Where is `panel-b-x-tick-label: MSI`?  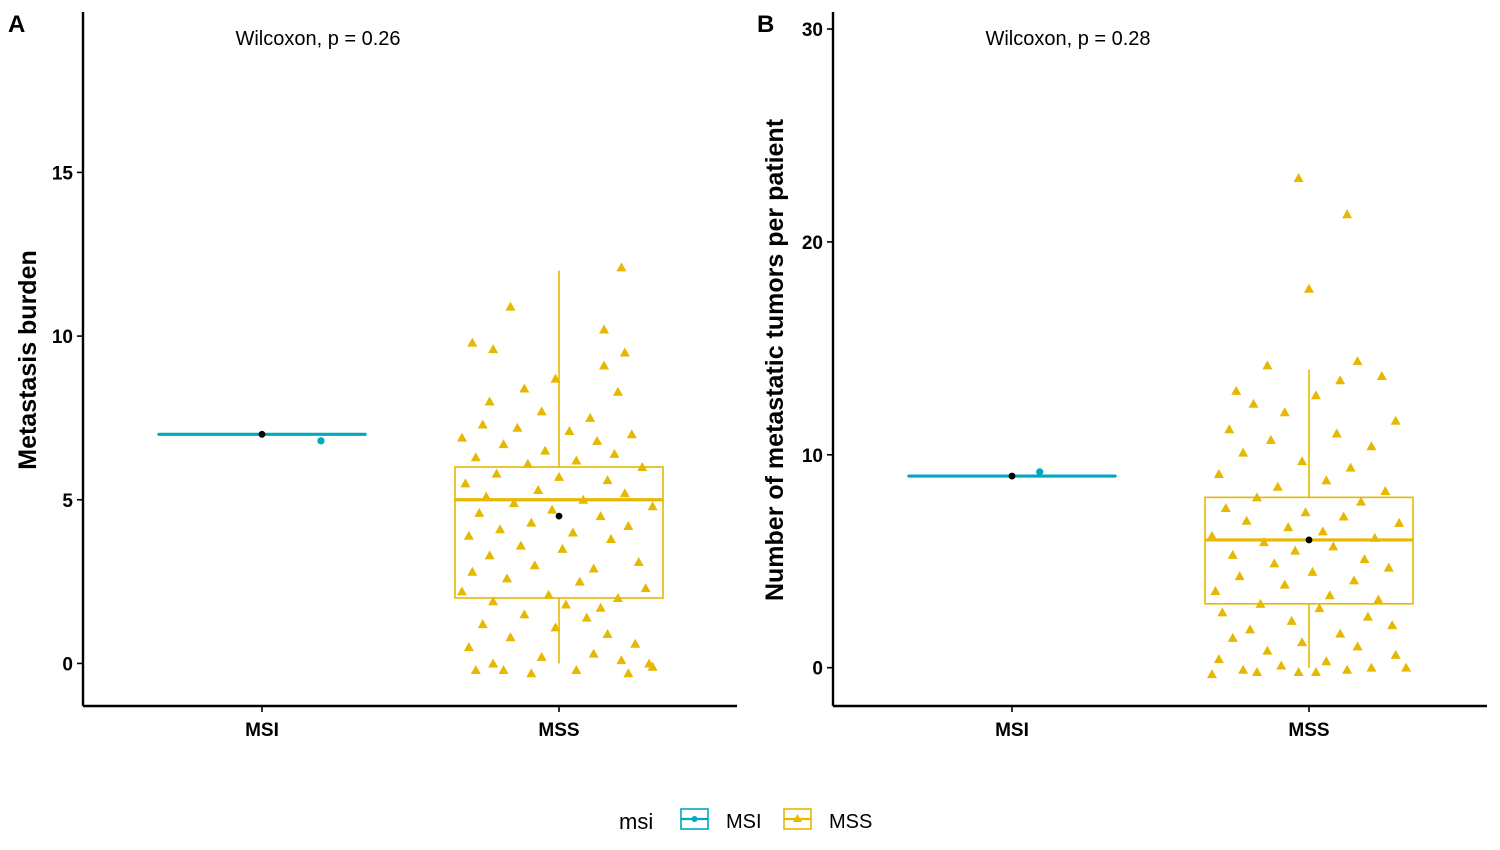
panel-b-x-tick-label: MSI is located at coordinates (1012, 730).